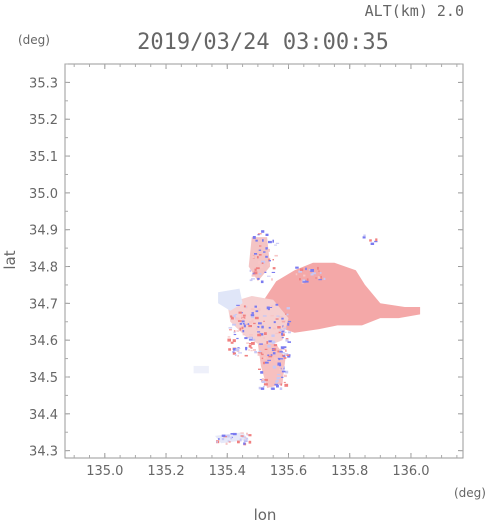  Describe the element at coordinates (414, 11) in the screenshot. I see `chart-subtitle: ALT(km) 2.0` at that location.